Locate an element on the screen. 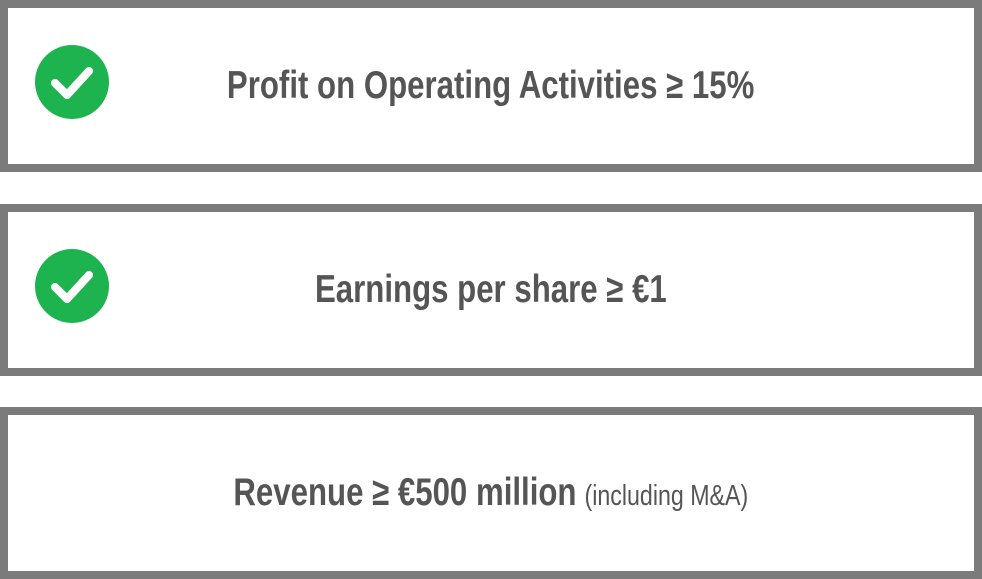 The image size is (982, 579). criterion-text: Earnings per share ≥ €1 is located at coordinates (491, 289).